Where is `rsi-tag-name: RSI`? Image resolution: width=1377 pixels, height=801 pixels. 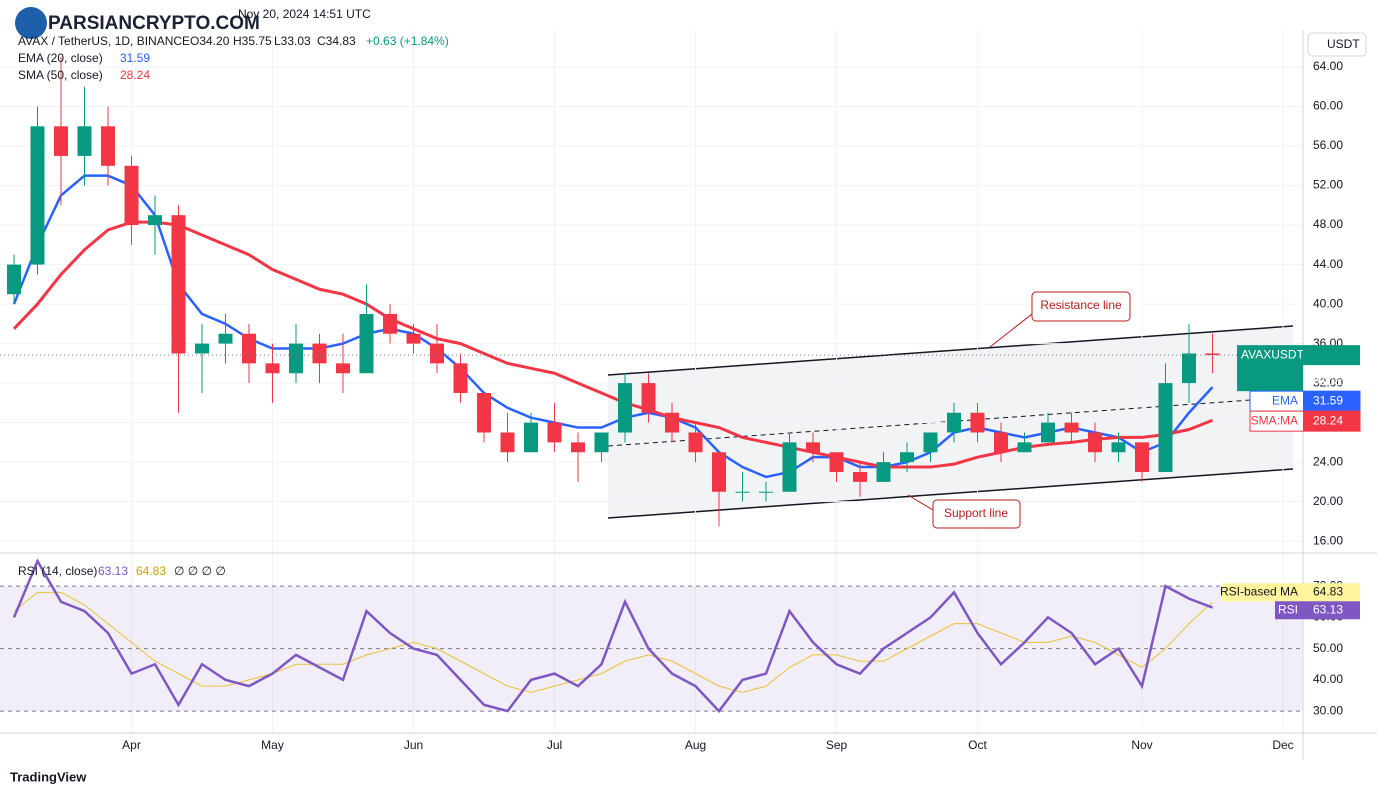 rsi-tag-name: RSI is located at coordinates (1288, 609).